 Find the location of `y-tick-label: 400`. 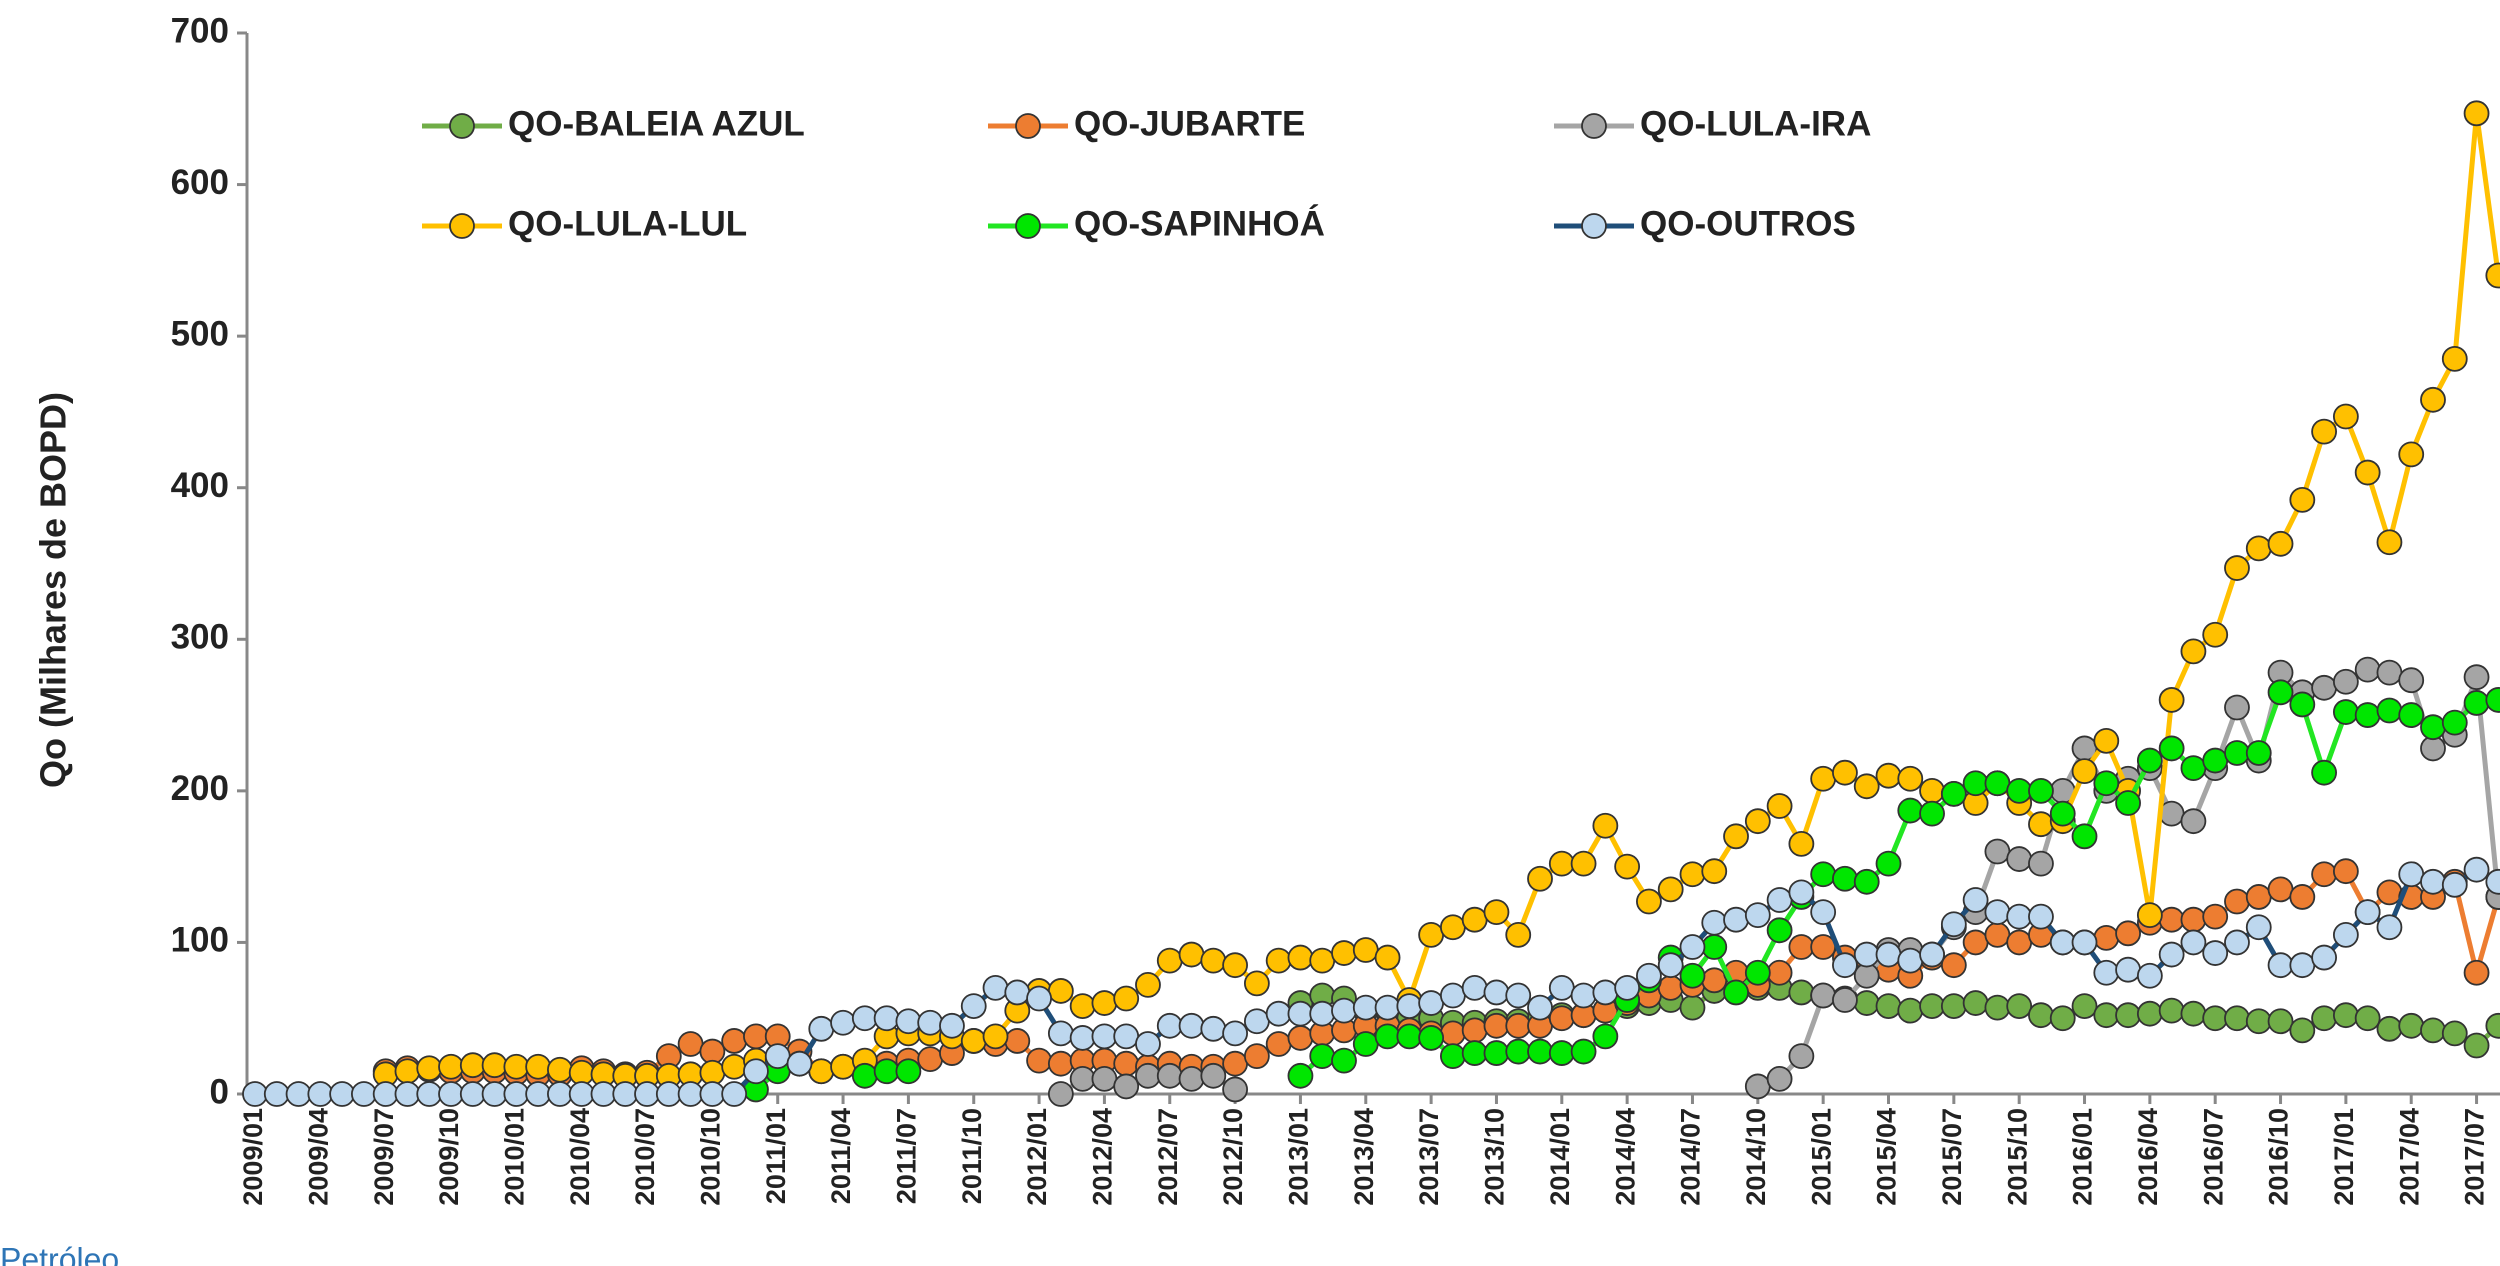

y-tick-label: 400 is located at coordinates (200, 485).